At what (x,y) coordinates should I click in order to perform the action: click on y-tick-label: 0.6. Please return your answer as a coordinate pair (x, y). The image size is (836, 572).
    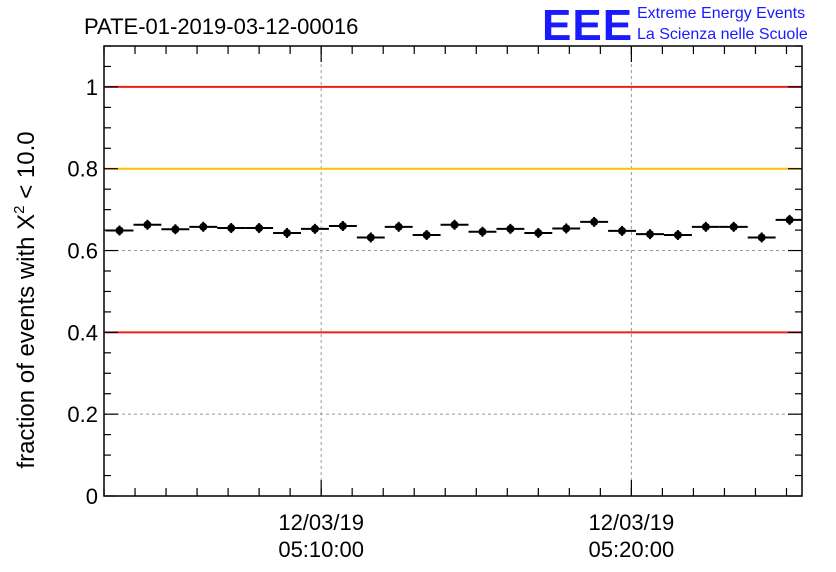
    Looking at the image, I should click on (82, 251).